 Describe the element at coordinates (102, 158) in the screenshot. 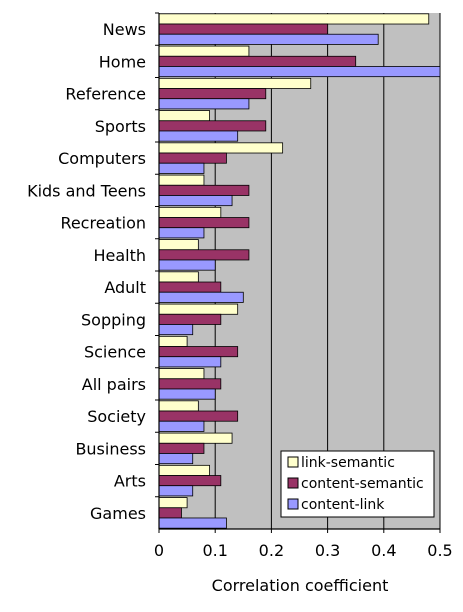

I see `category-label: Computers` at that location.